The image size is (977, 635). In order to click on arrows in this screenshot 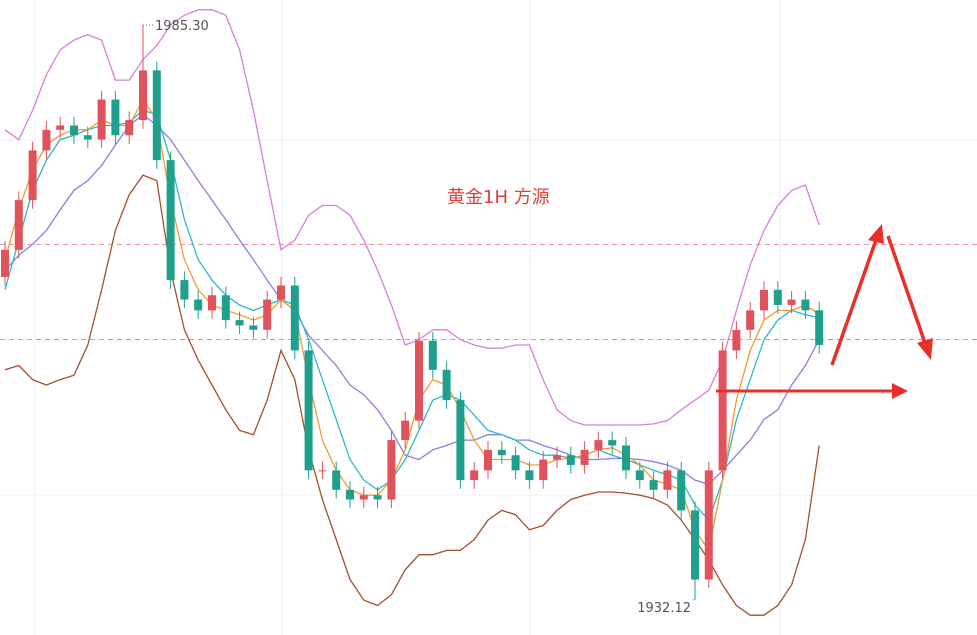, I will do `click(824, 311)`.